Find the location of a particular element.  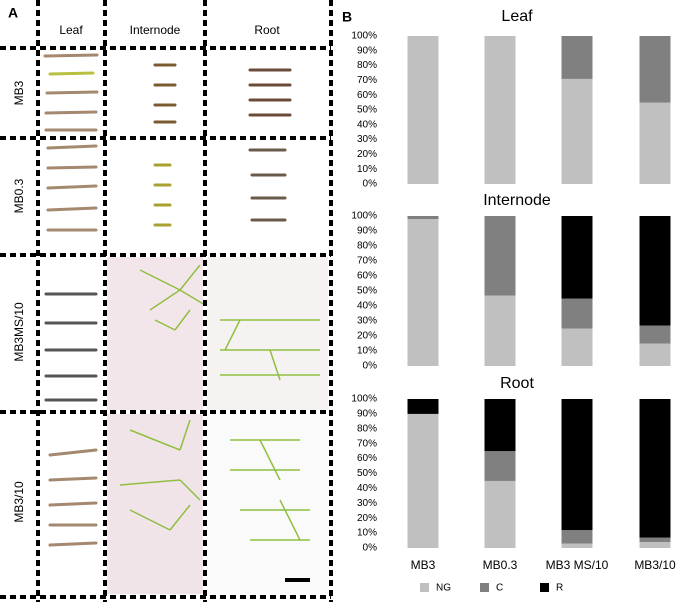

legend-label: C is located at coordinates (499, 588).